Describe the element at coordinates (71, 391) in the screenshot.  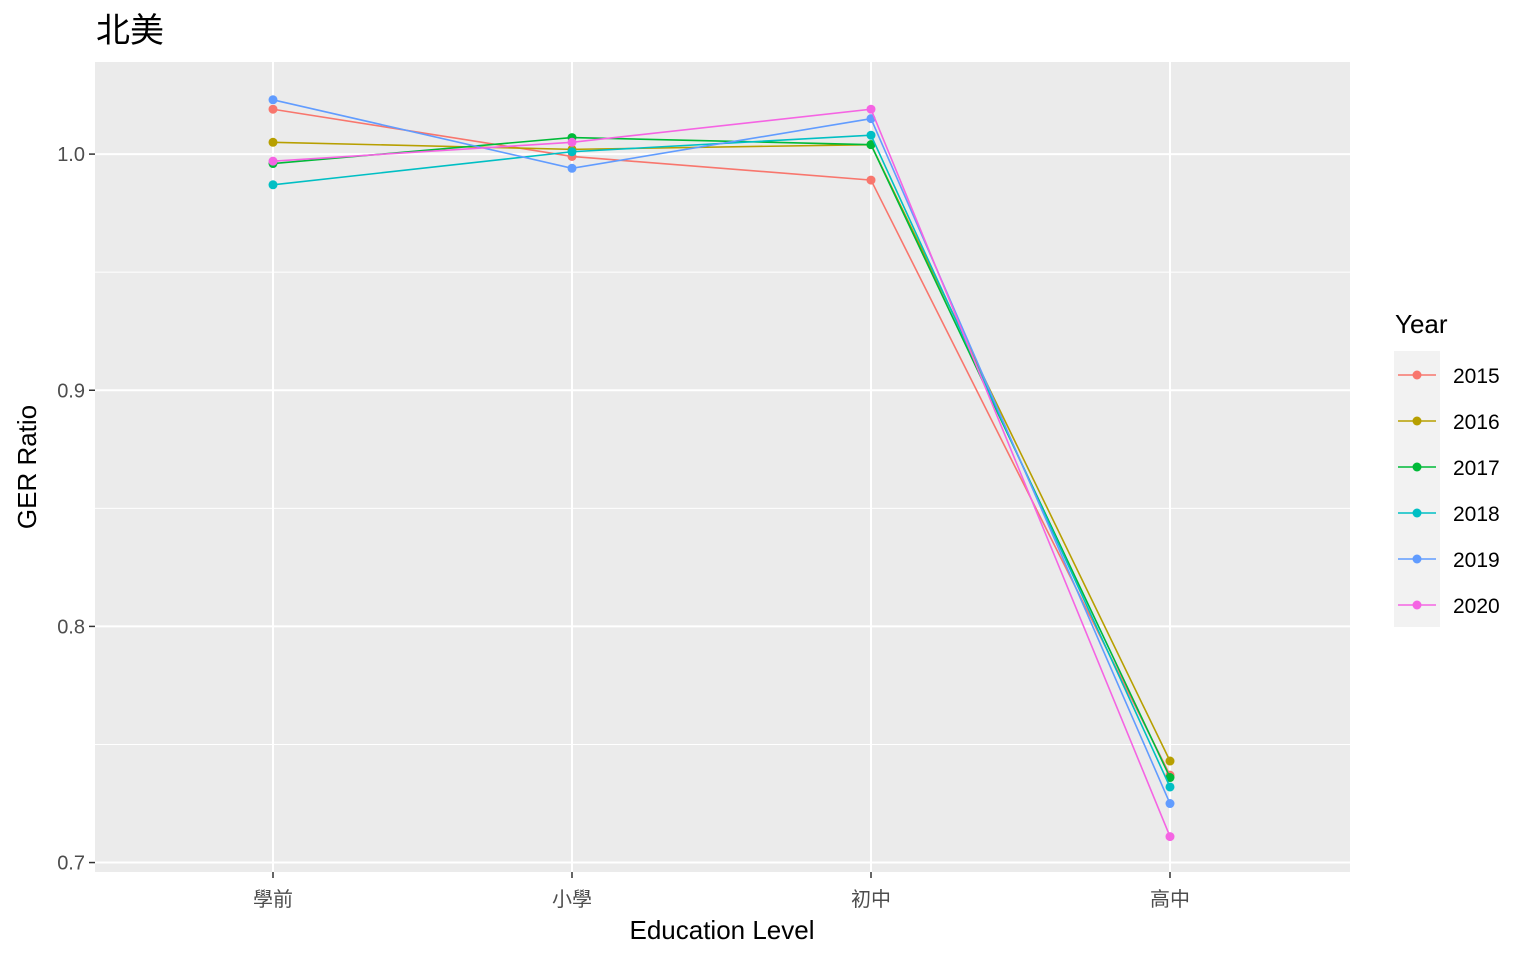
I see `y-tick-label: 0.9` at that location.